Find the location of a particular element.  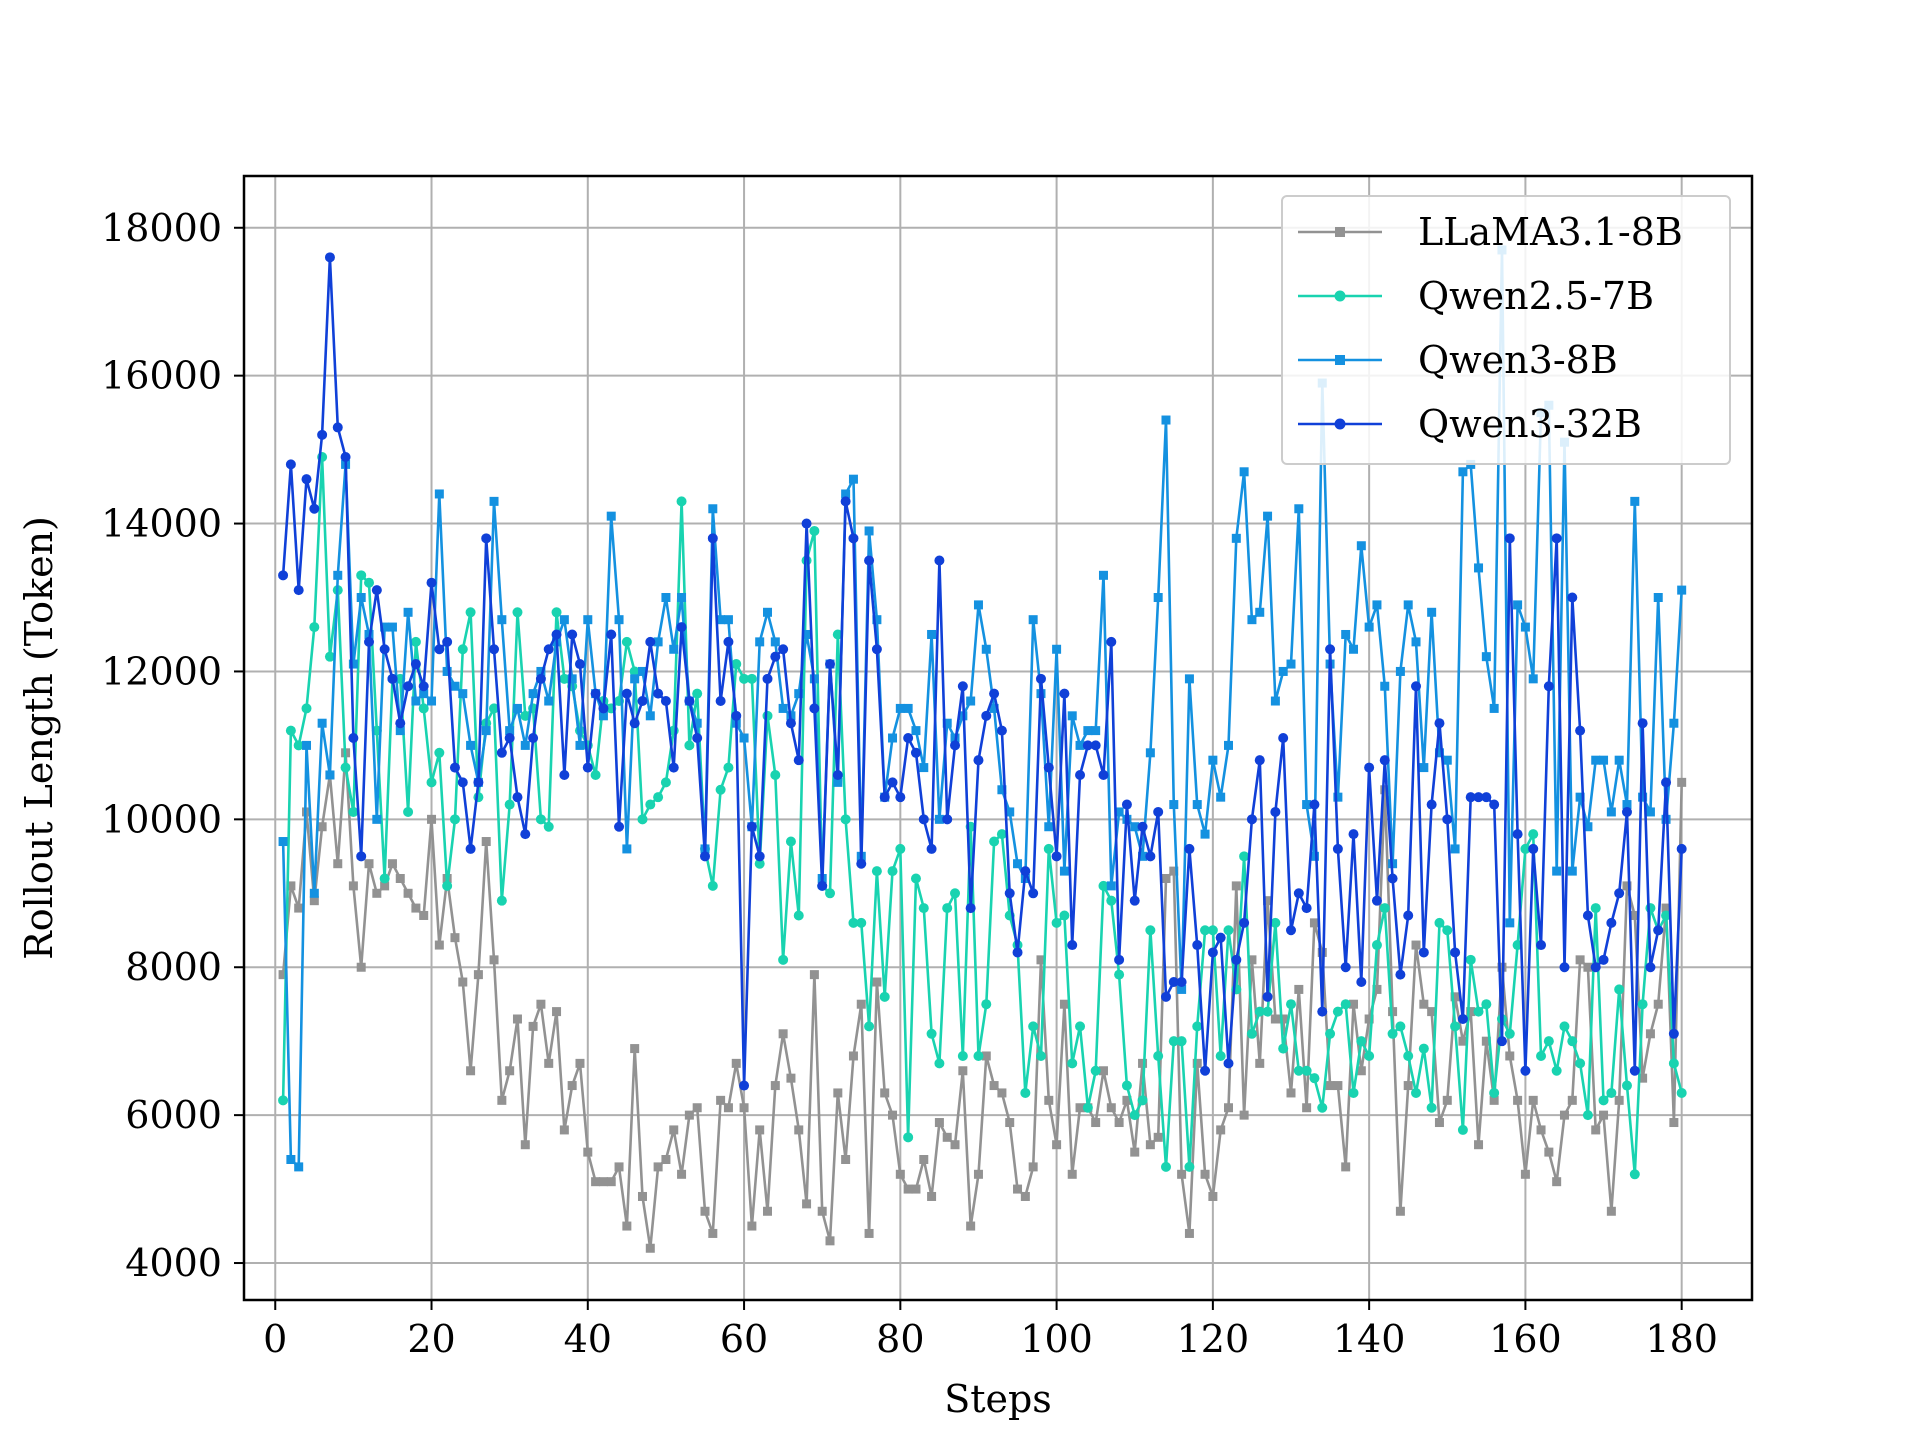

x-tick-label: 80 is located at coordinates (900, 1339).